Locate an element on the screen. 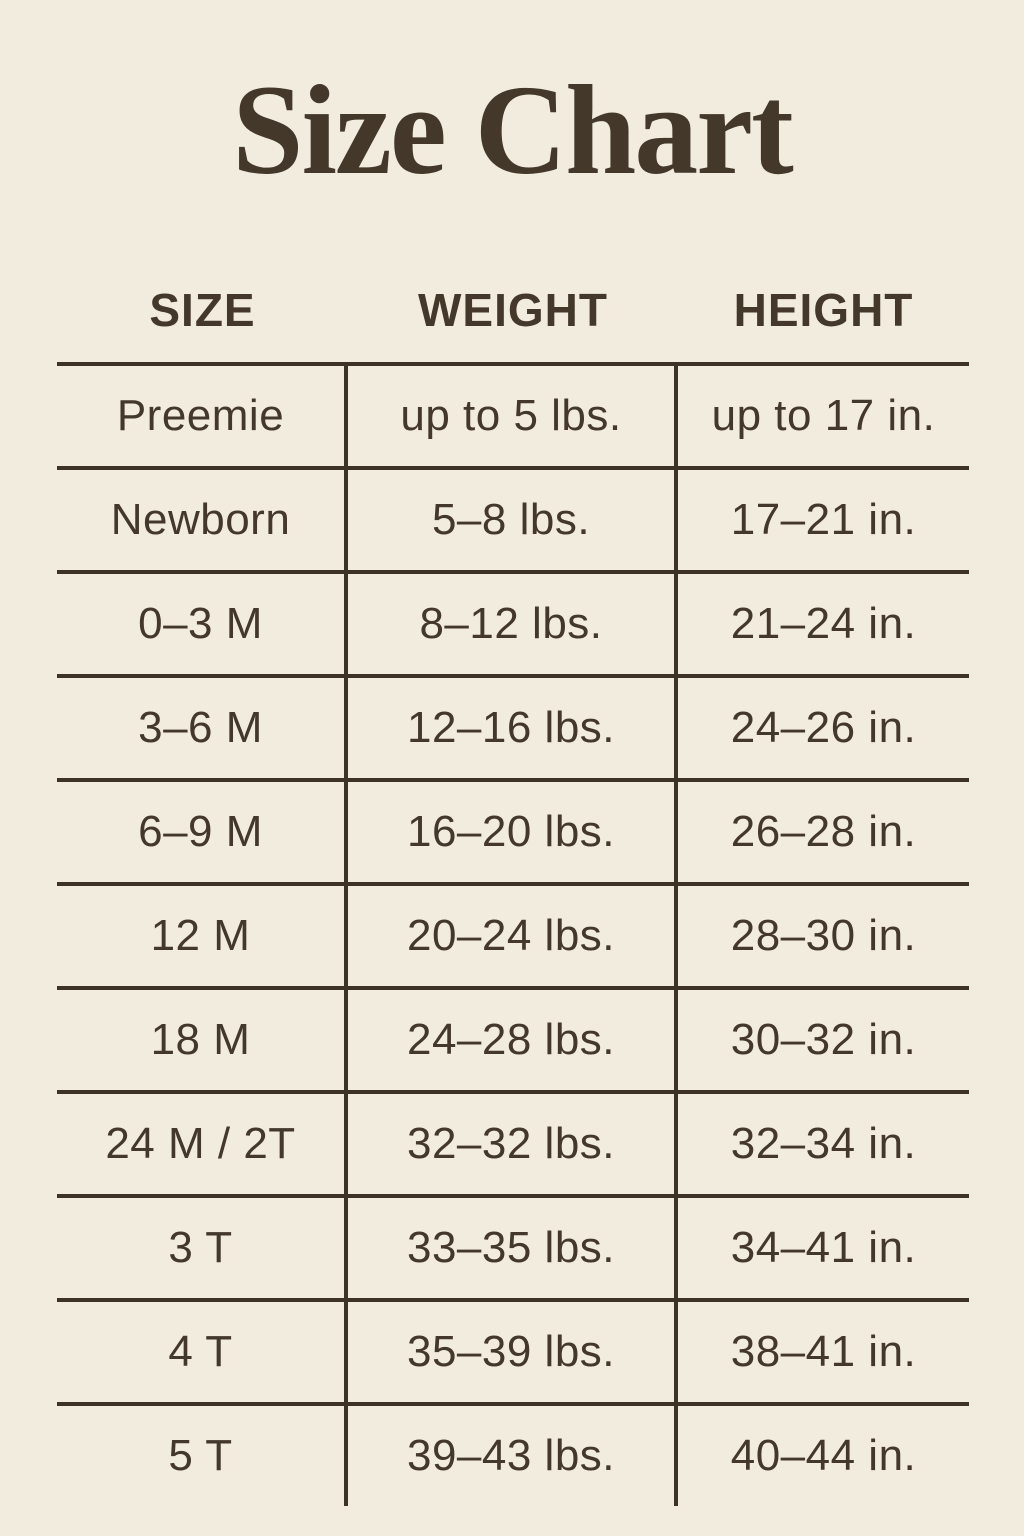 The image size is (1024, 1536). height-cell: 21–24 in. is located at coordinates (823, 623).